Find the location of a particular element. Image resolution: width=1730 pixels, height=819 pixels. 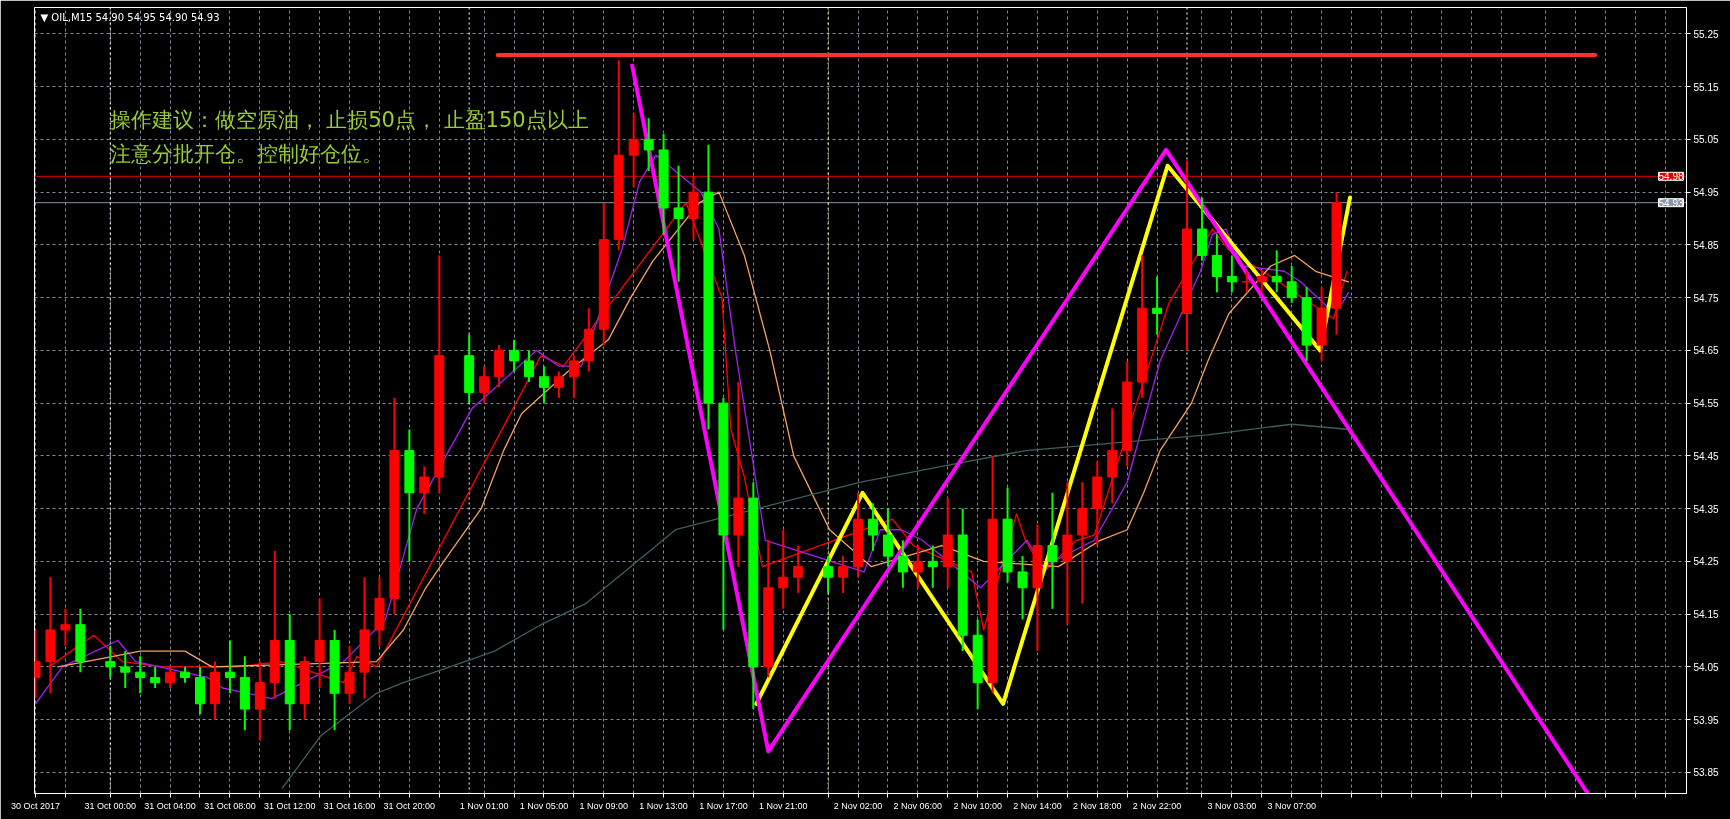

y-tick-label: 55.25 is located at coordinates (1706, 34).